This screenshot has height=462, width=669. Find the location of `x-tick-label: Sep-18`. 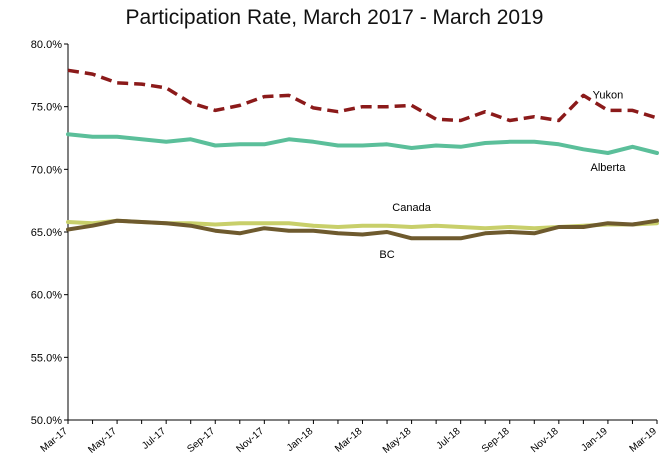

x-tick-label: Sep-18 is located at coordinates (496, 440).